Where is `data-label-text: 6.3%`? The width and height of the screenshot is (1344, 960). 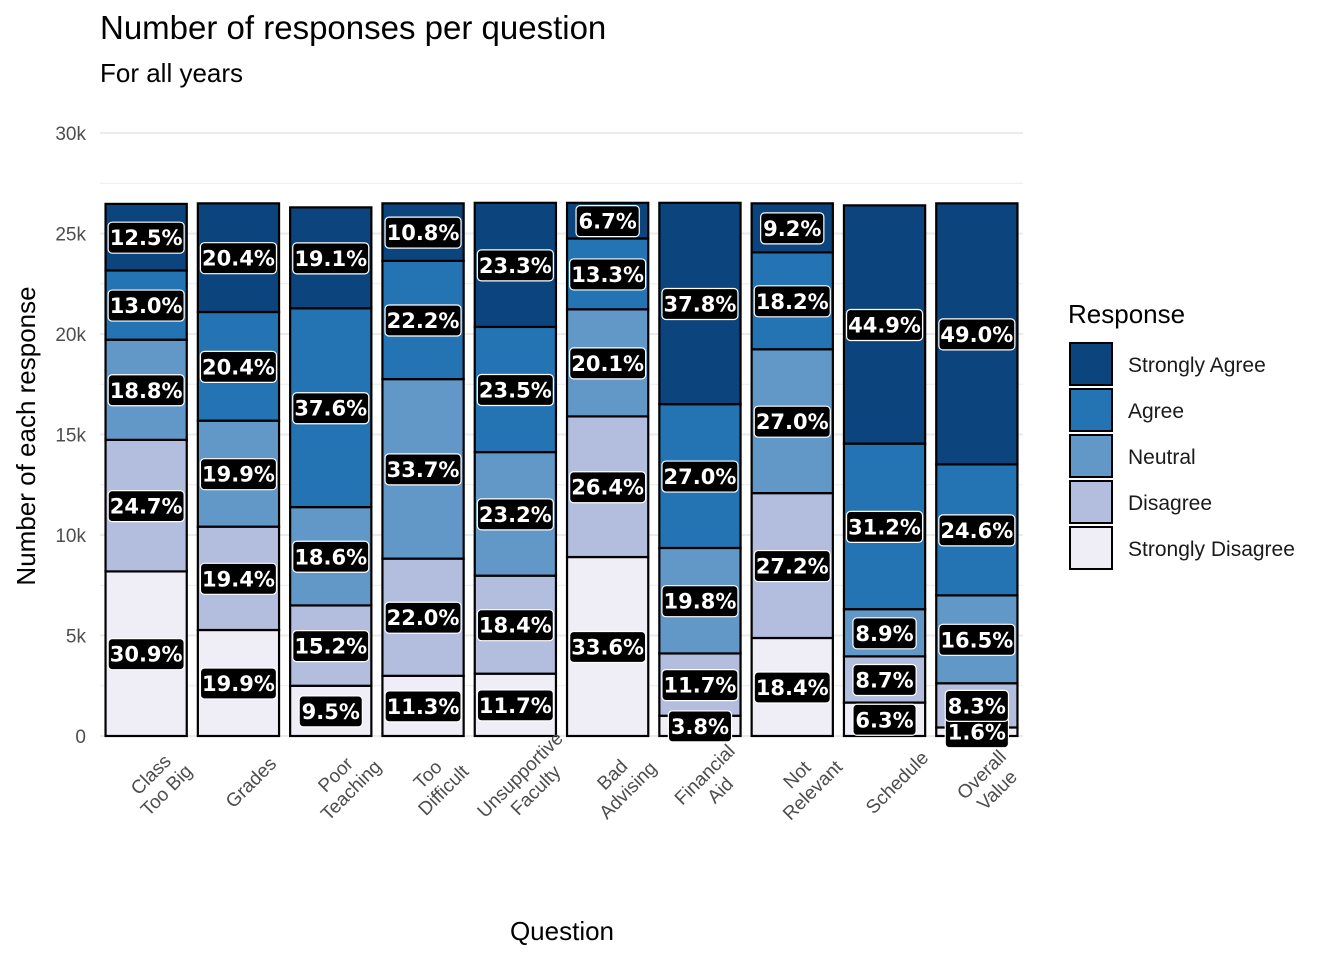 data-label-text: 6.3% is located at coordinates (884, 720).